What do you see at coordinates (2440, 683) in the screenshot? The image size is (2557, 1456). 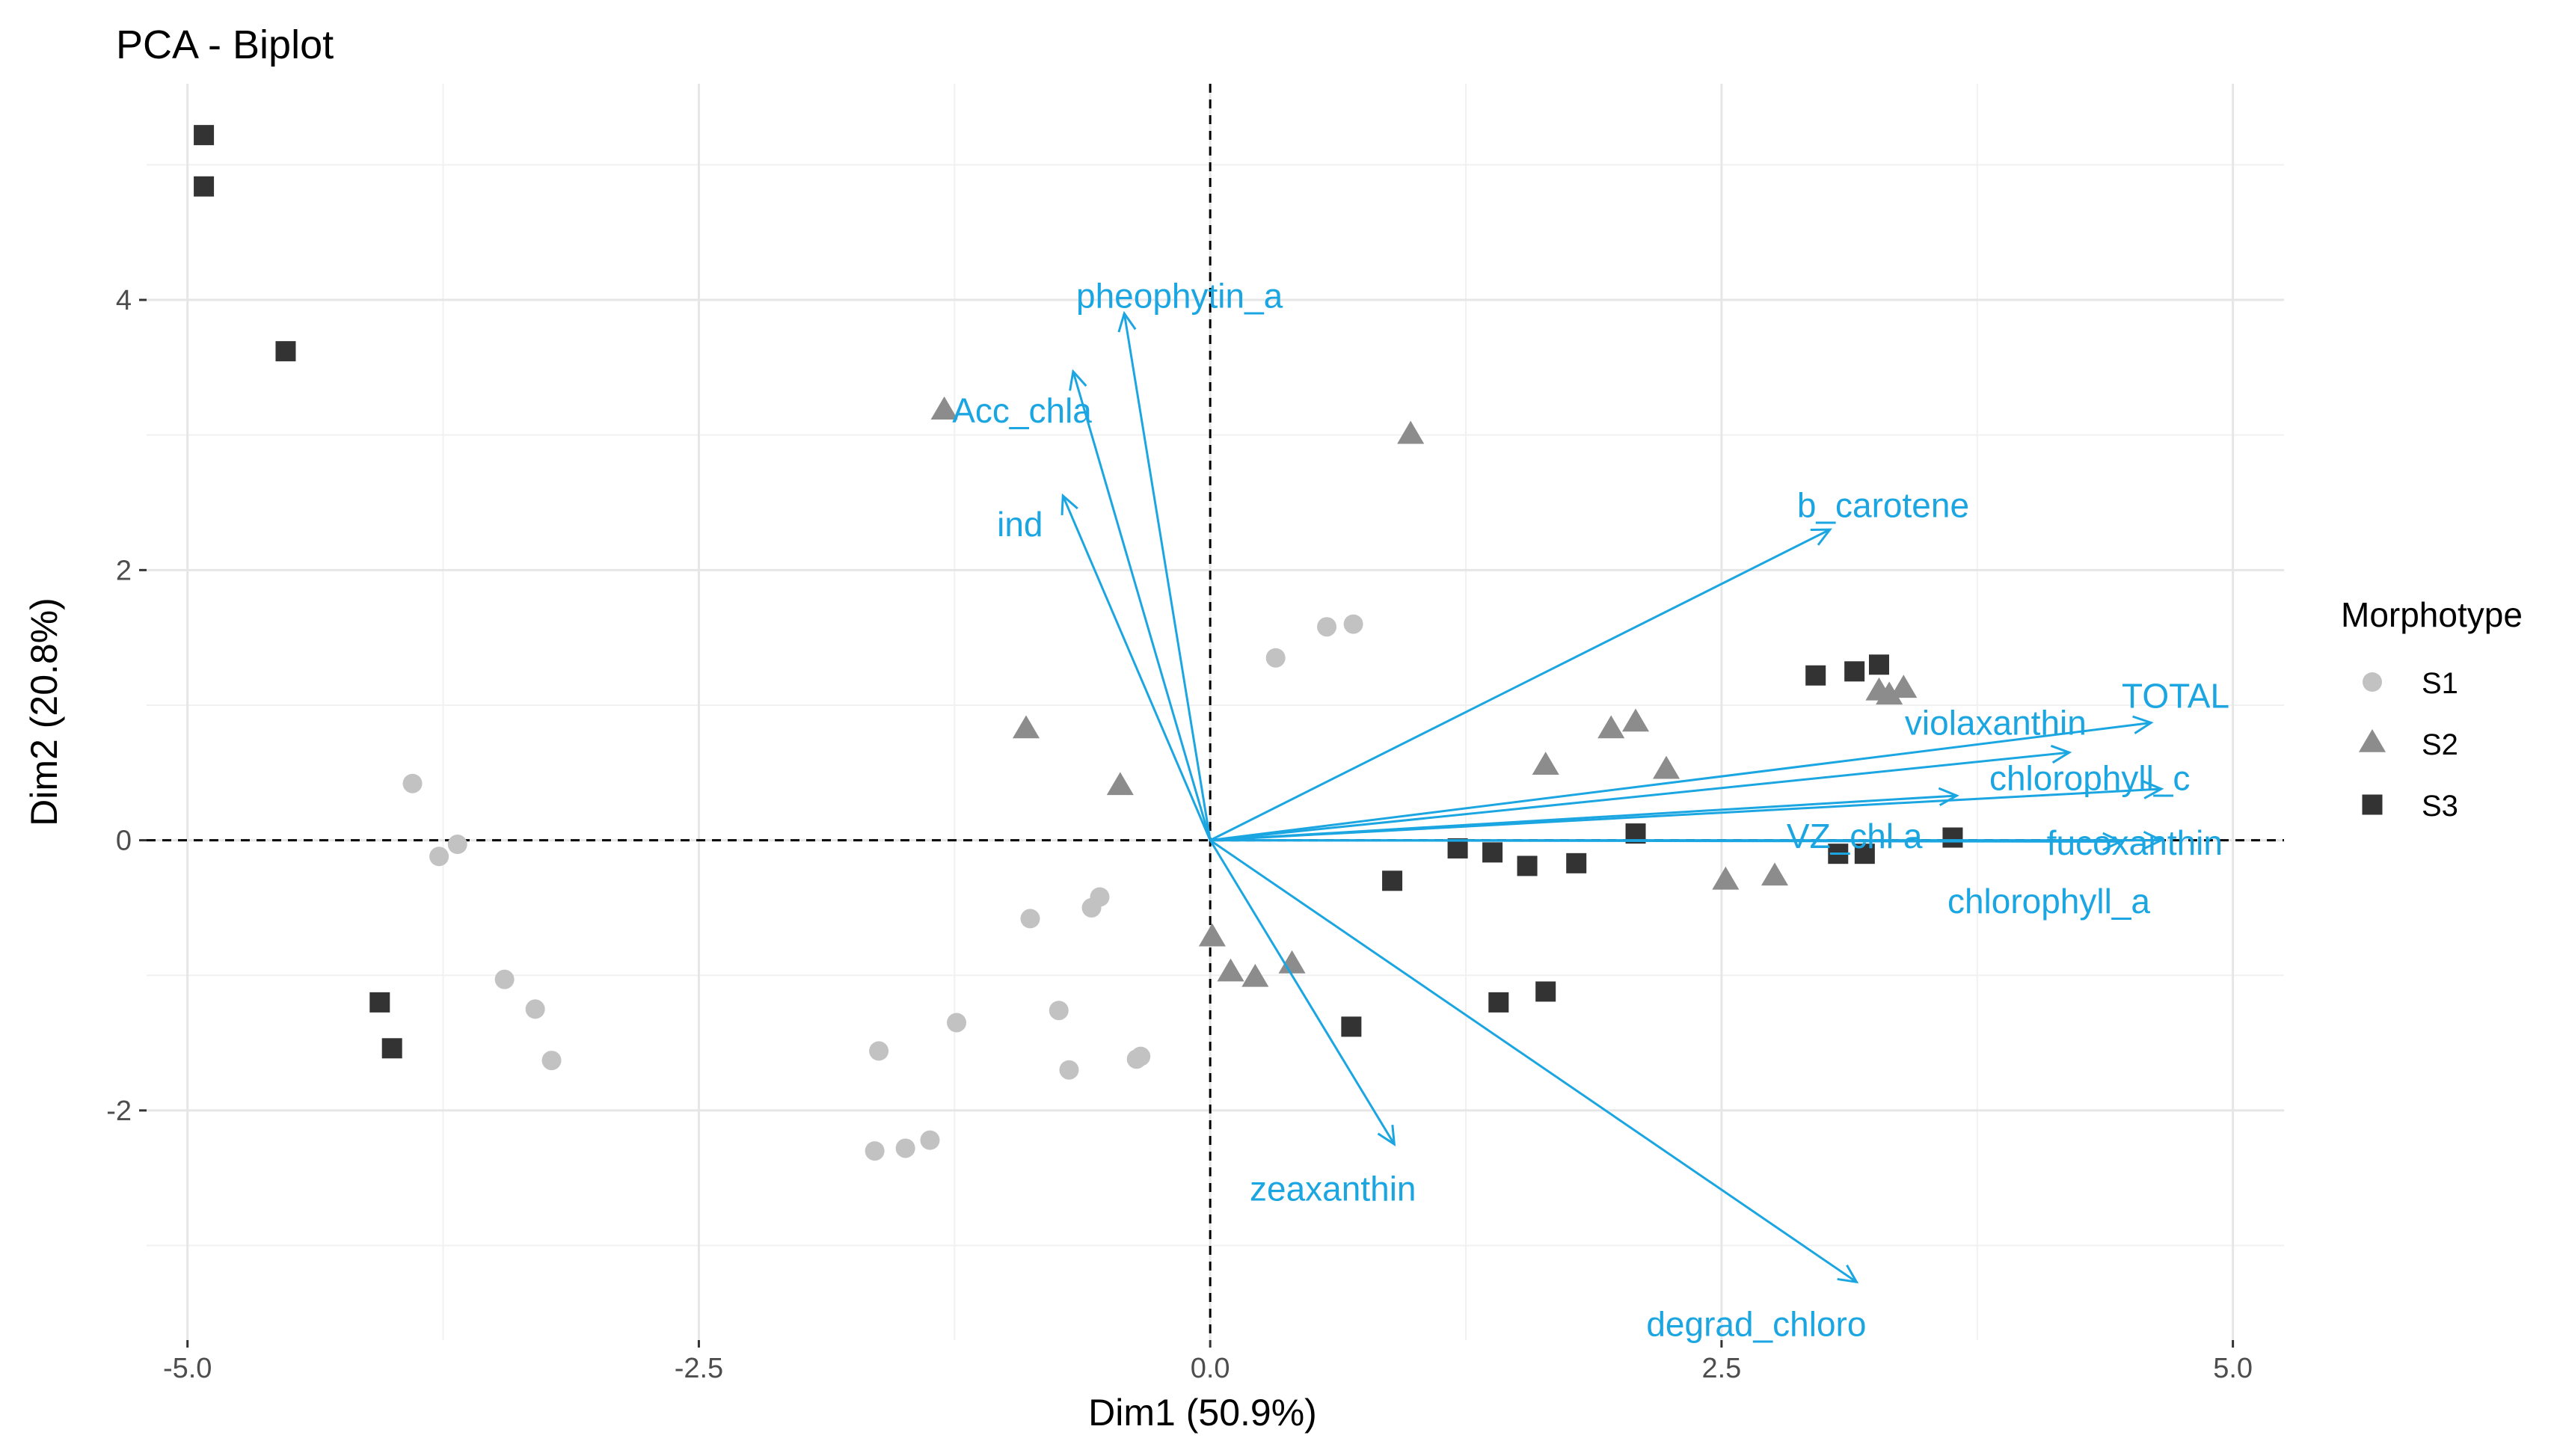 I see `legend-label: S1` at bounding box center [2440, 683].